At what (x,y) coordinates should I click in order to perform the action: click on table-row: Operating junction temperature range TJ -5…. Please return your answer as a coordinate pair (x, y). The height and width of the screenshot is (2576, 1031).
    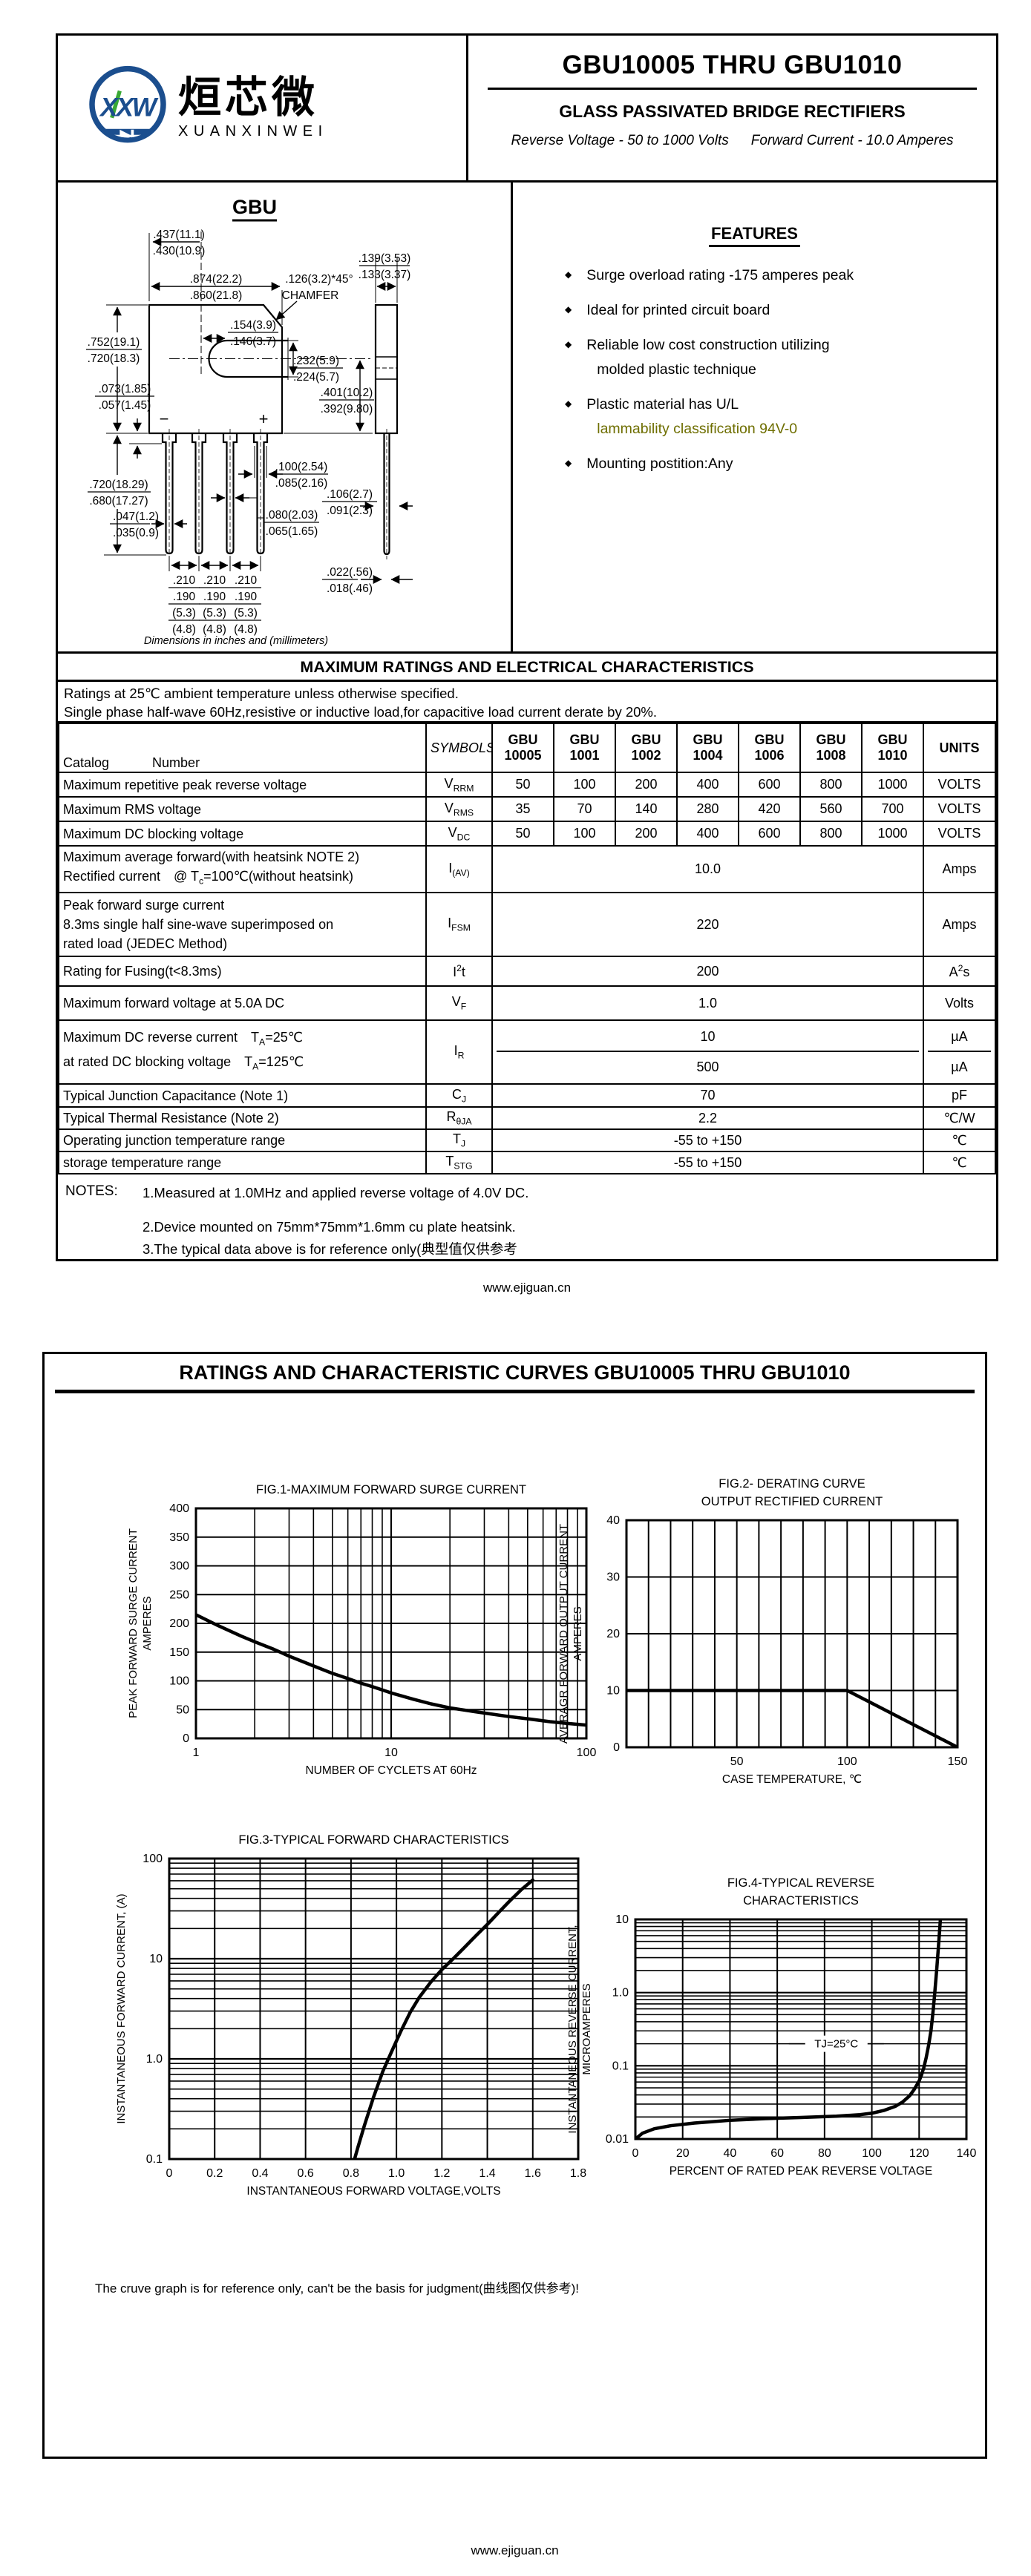
    Looking at the image, I should click on (527, 1140).